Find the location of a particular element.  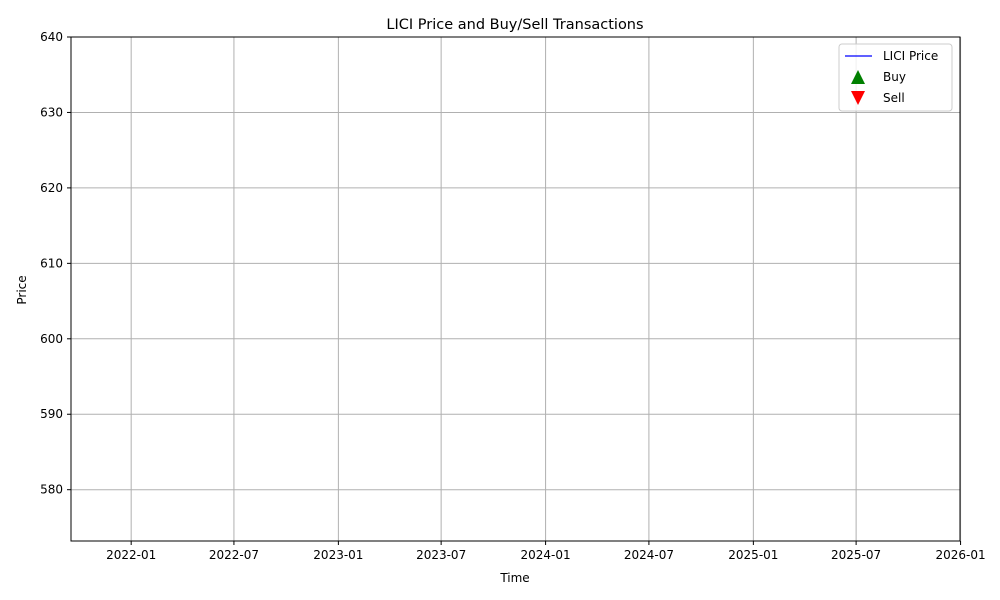

legend-buy-marker-swatch is located at coordinates (858, 77).